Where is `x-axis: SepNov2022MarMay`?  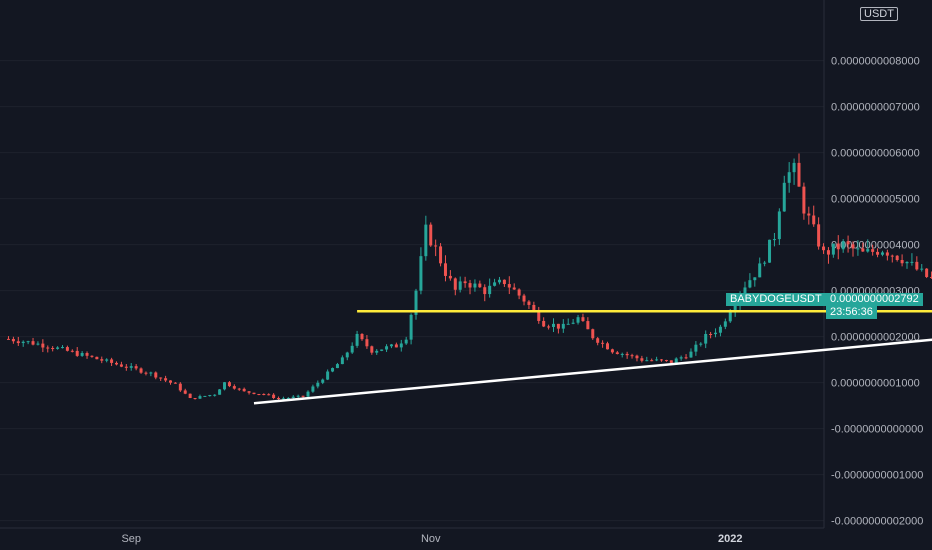
x-axis: SepNov2022MarMay is located at coordinates (431, 539).